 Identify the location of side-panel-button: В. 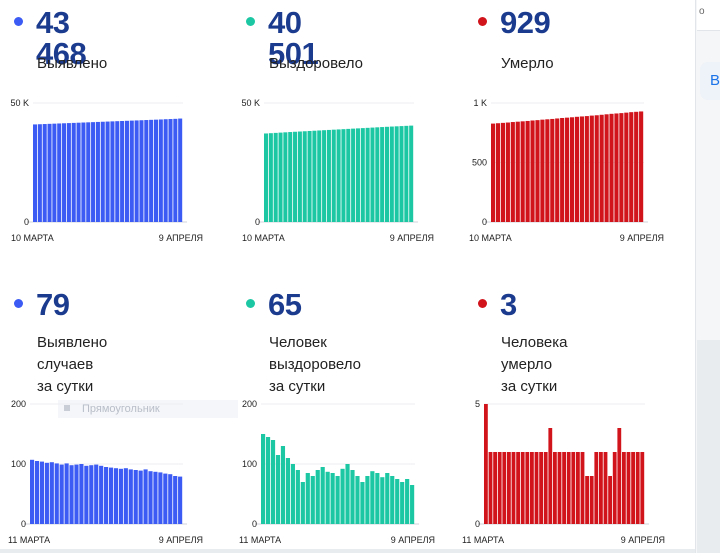
(710, 81).